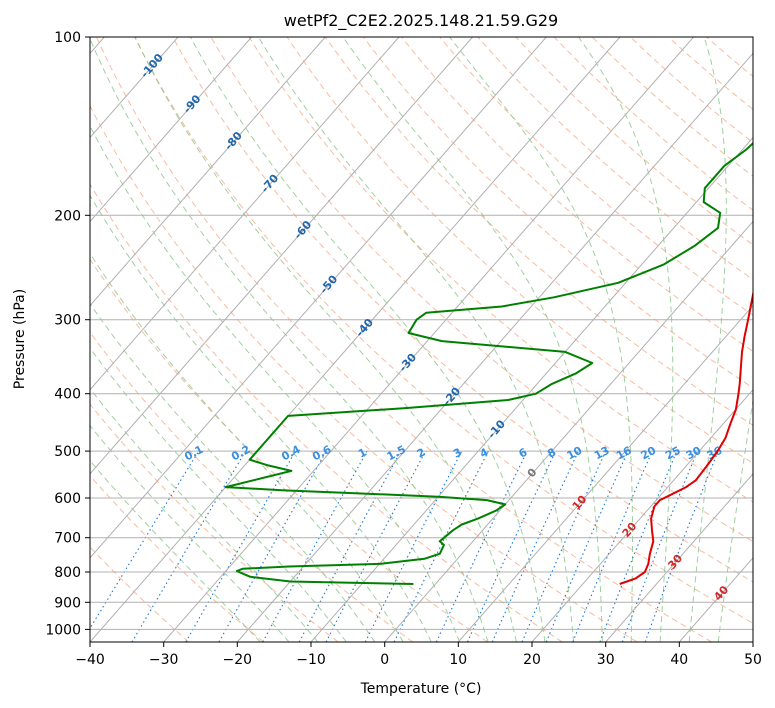 This screenshot has height=708, width=775. Describe the element at coordinates (67, 334) in the screenshot. I see `y-axis-ticks: 100 200 300 400 500 600 700 800 900 1000` at that location.